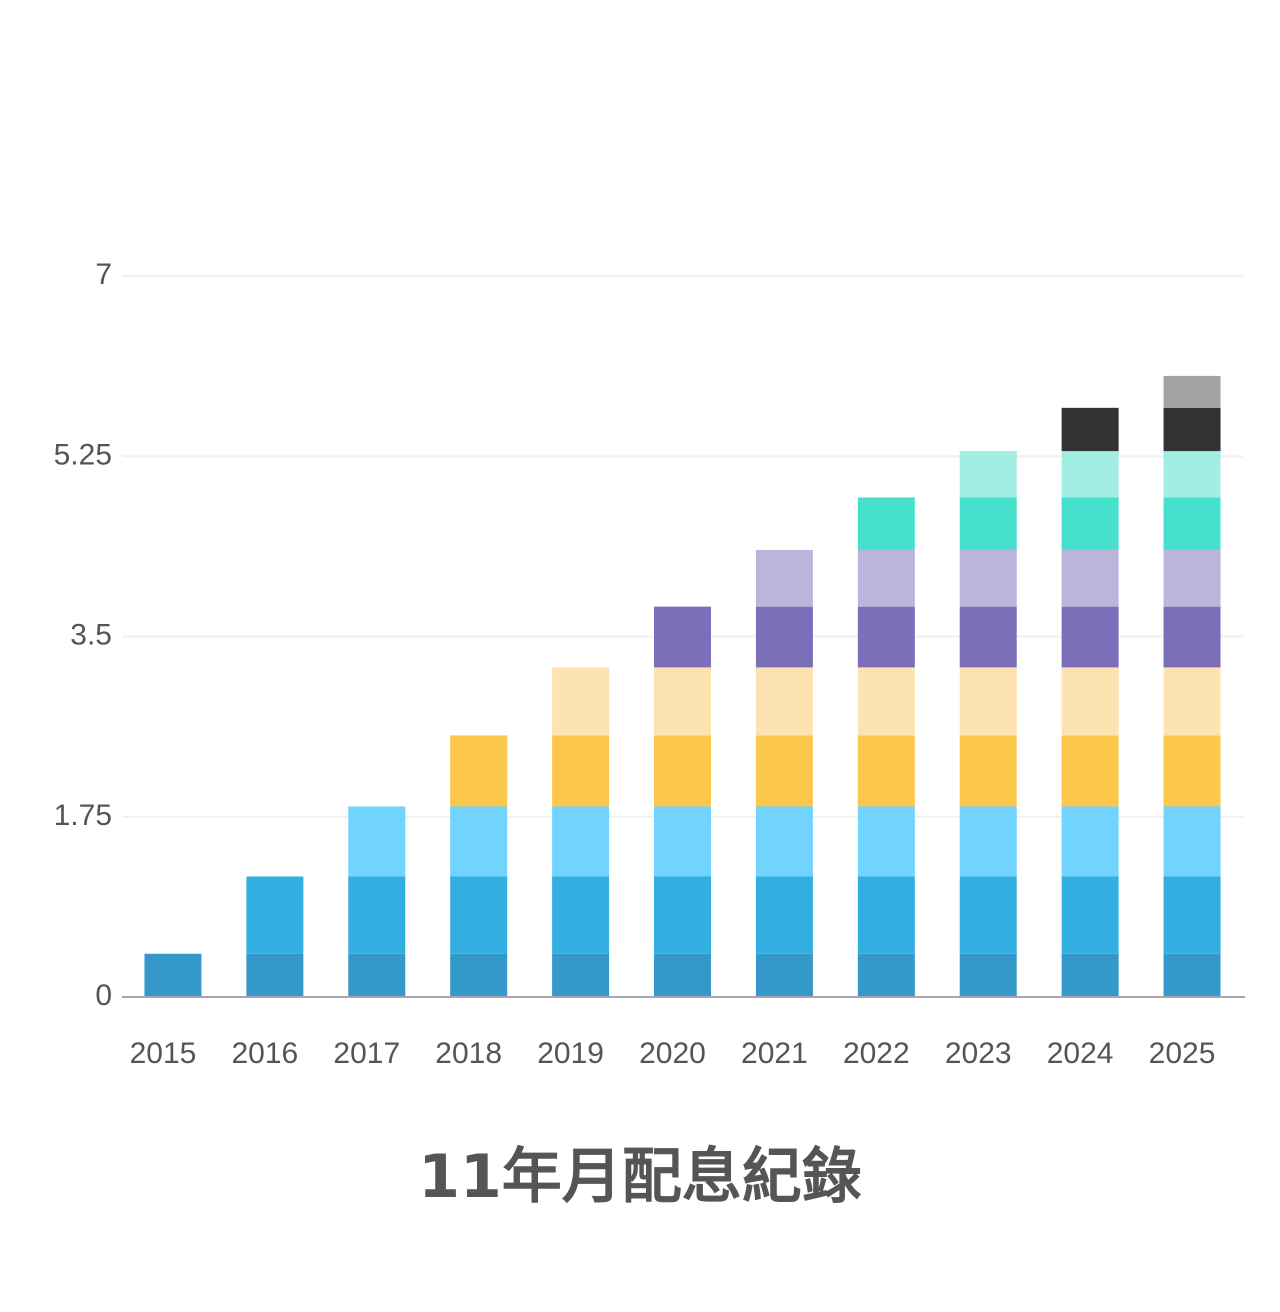 This screenshot has width=1280, height=1312. Describe the element at coordinates (264, 1053) in the screenshot. I see `x-tick-label: 2016` at that location.